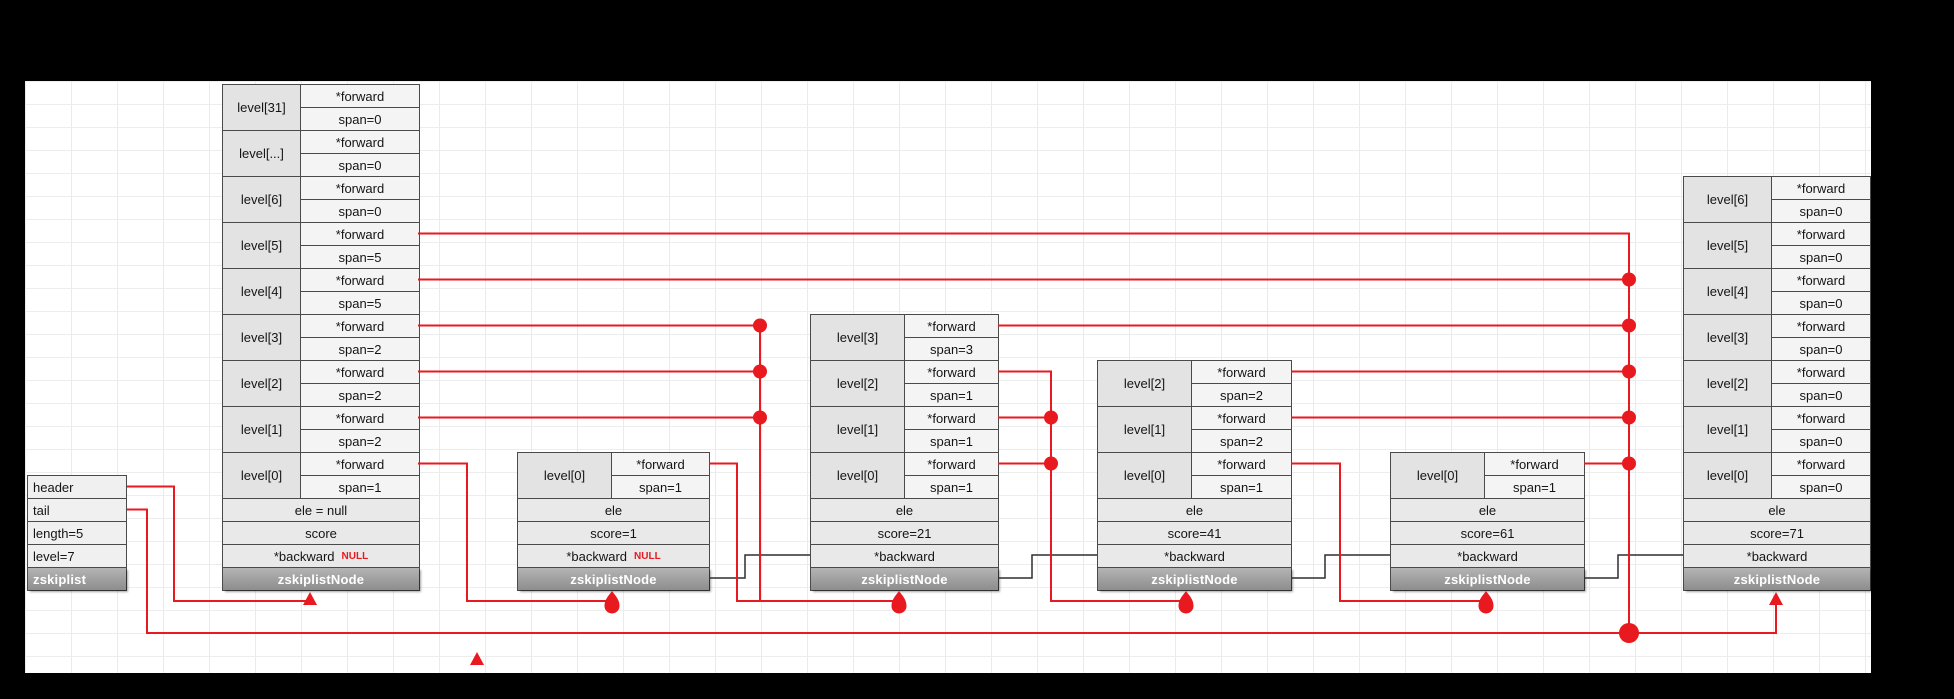  What do you see at coordinates (77, 556) in the screenshot?
I see `zskiplist-field: level=7` at bounding box center [77, 556].